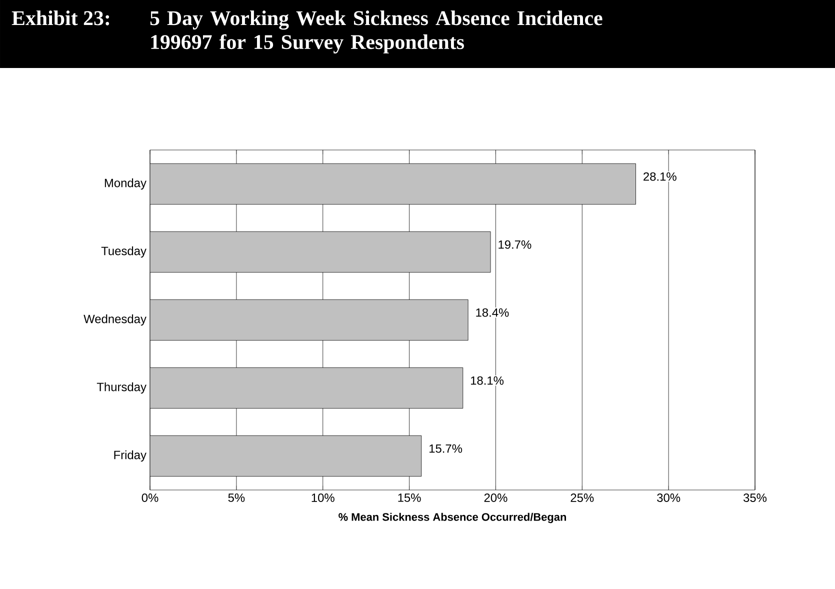 The width and height of the screenshot is (835, 589). Describe the element at coordinates (150, 498) in the screenshot. I see `x-tick-label: 0%` at that location.